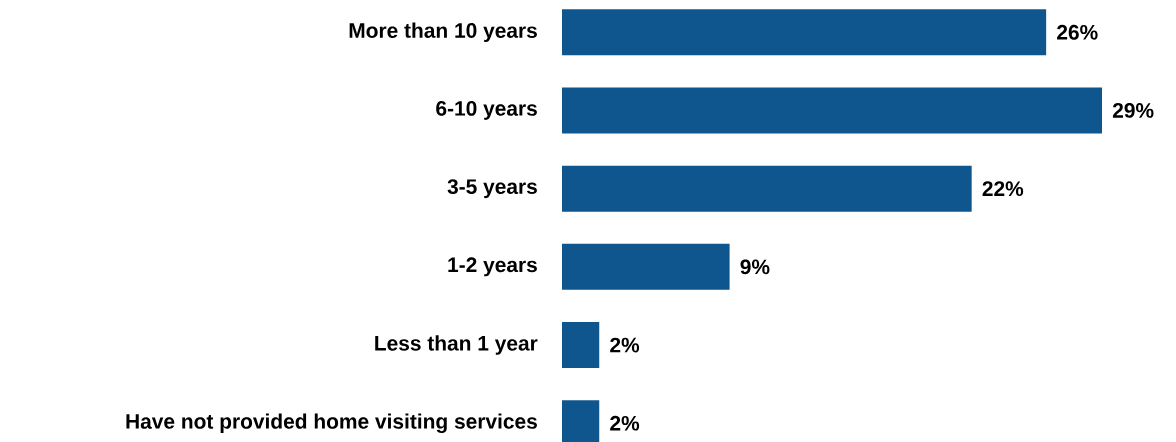 This screenshot has height=442, width=1176. What do you see at coordinates (456, 345) in the screenshot?
I see `y-tick-label: Less than 1 year` at bounding box center [456, 345].